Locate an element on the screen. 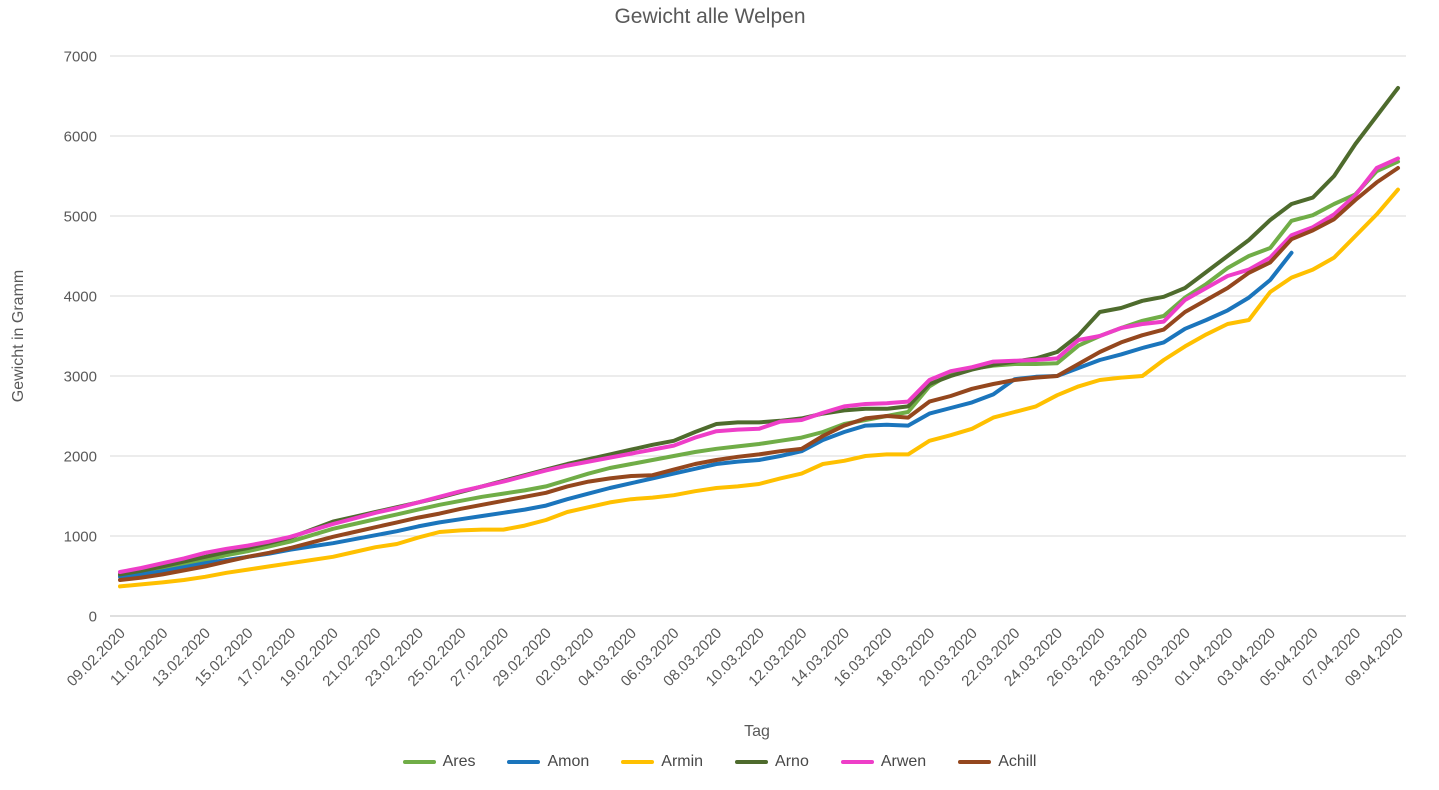 Image resolution: width=1439 pixels, height=790 pixels. legend-item-arwen: Arwen is located at coordinates (883, 762).